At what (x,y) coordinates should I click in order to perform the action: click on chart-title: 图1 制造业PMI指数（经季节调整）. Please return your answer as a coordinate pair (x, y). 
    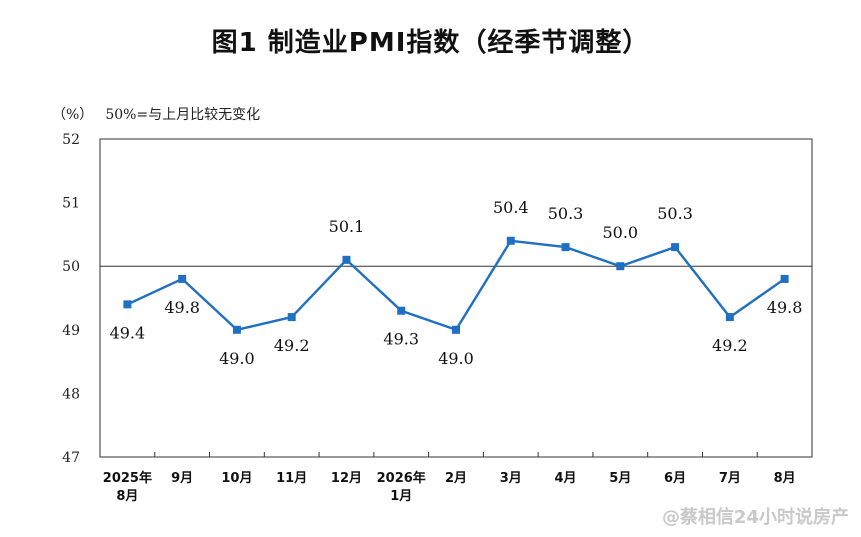
    Looking at the image, I should click on (430, 43).